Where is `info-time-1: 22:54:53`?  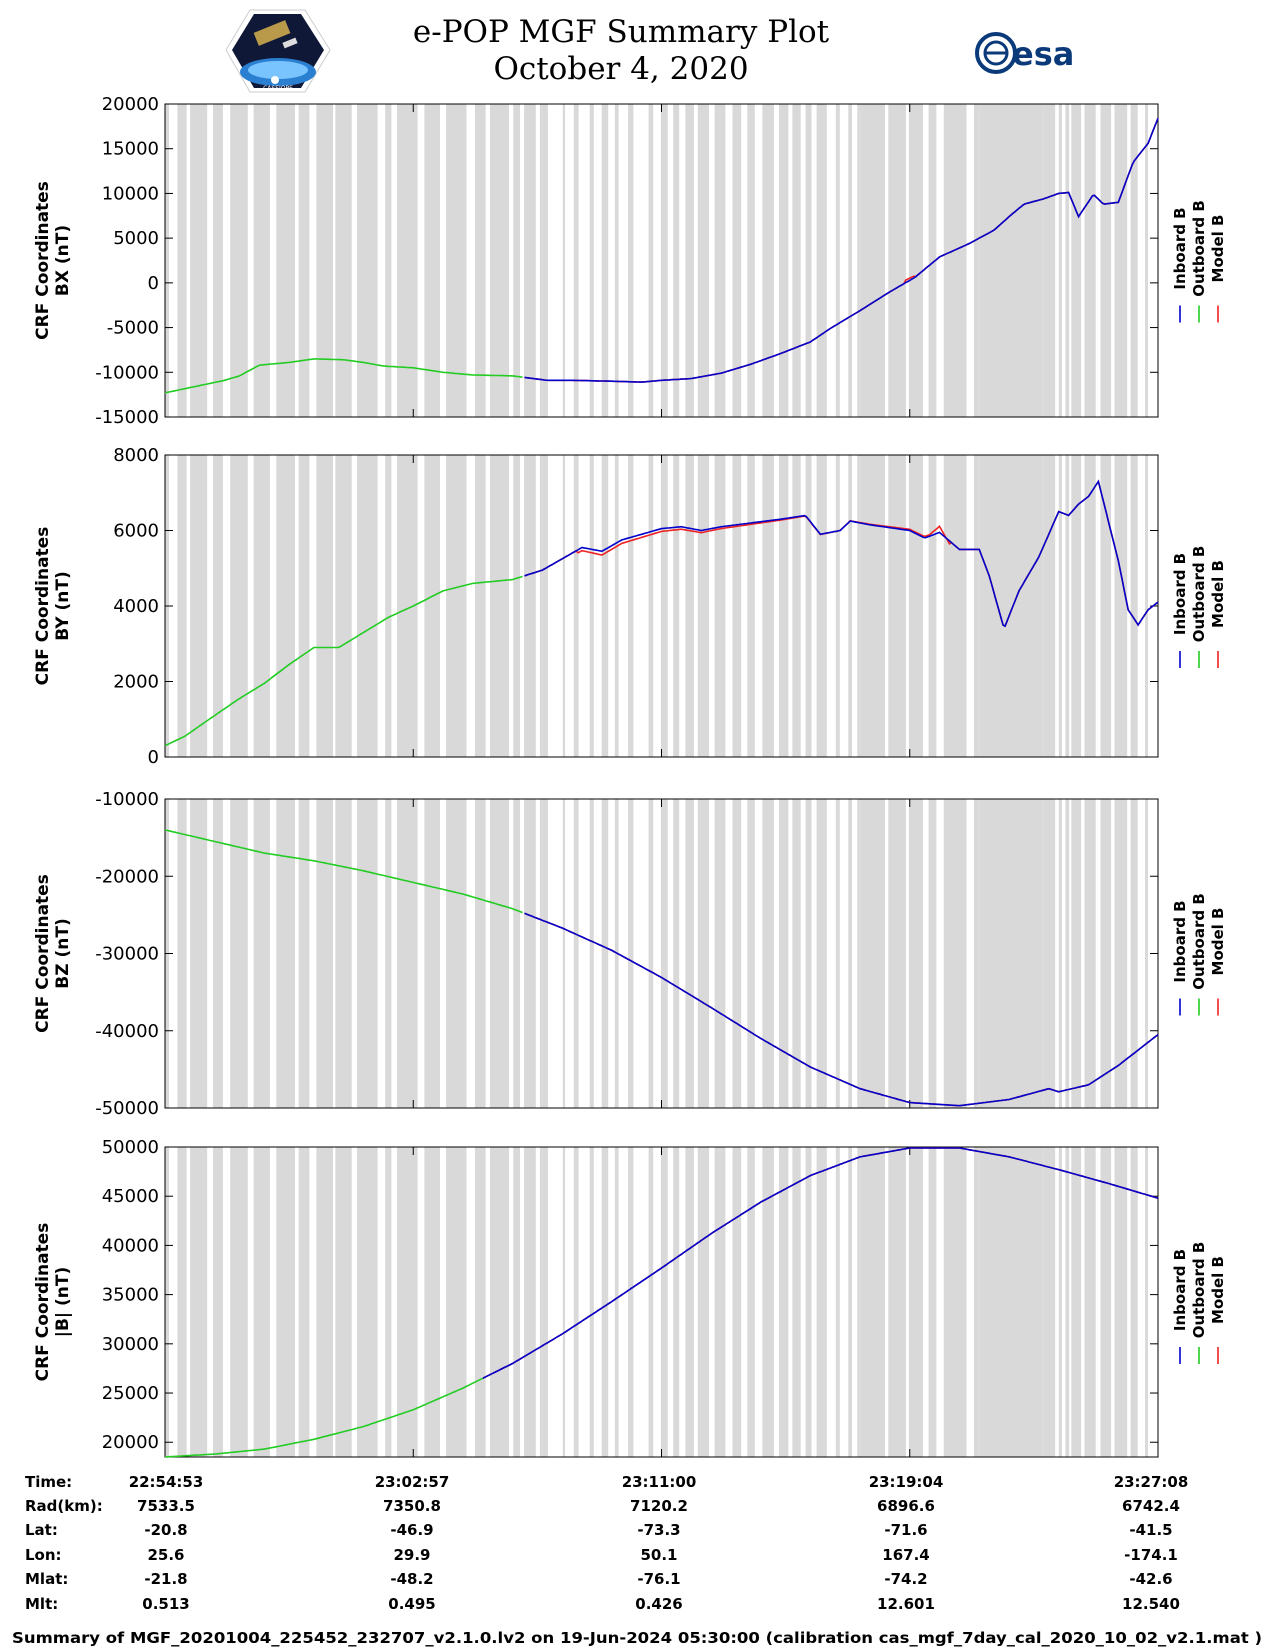 info-time-1: 22:54:53 is located at coordinates (166, 1482).